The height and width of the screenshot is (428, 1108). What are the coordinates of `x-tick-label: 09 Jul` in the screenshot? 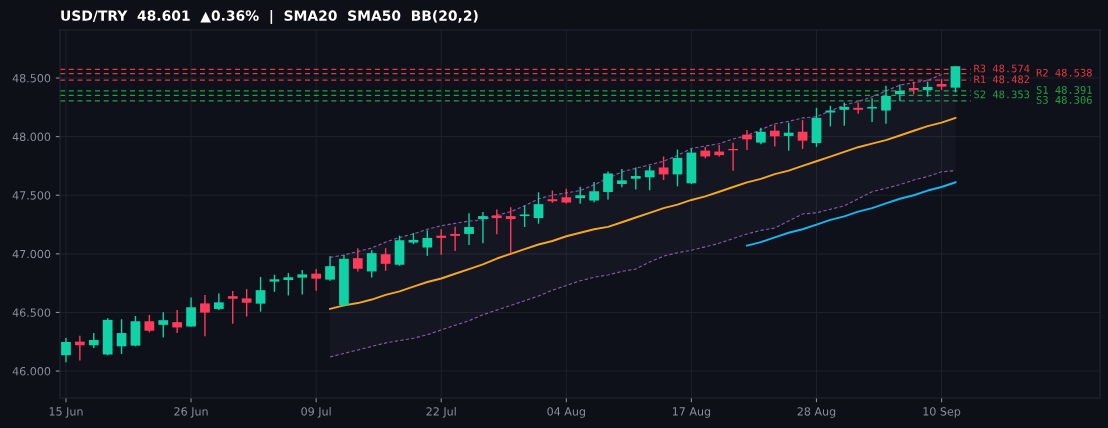 It's located at (316, 412).